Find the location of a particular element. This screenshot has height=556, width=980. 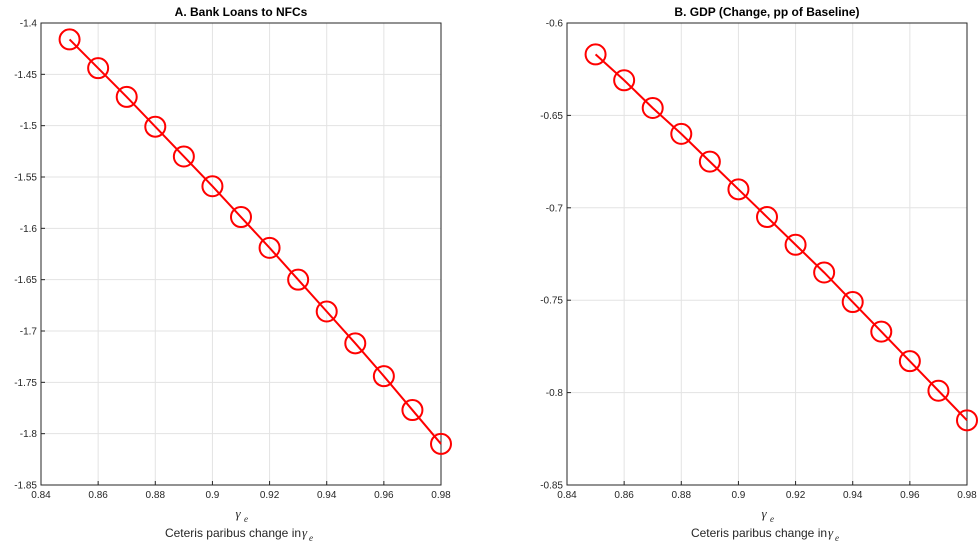

panel-b-ytick-label-3: -0.75 is located at coordinates (551, 301).